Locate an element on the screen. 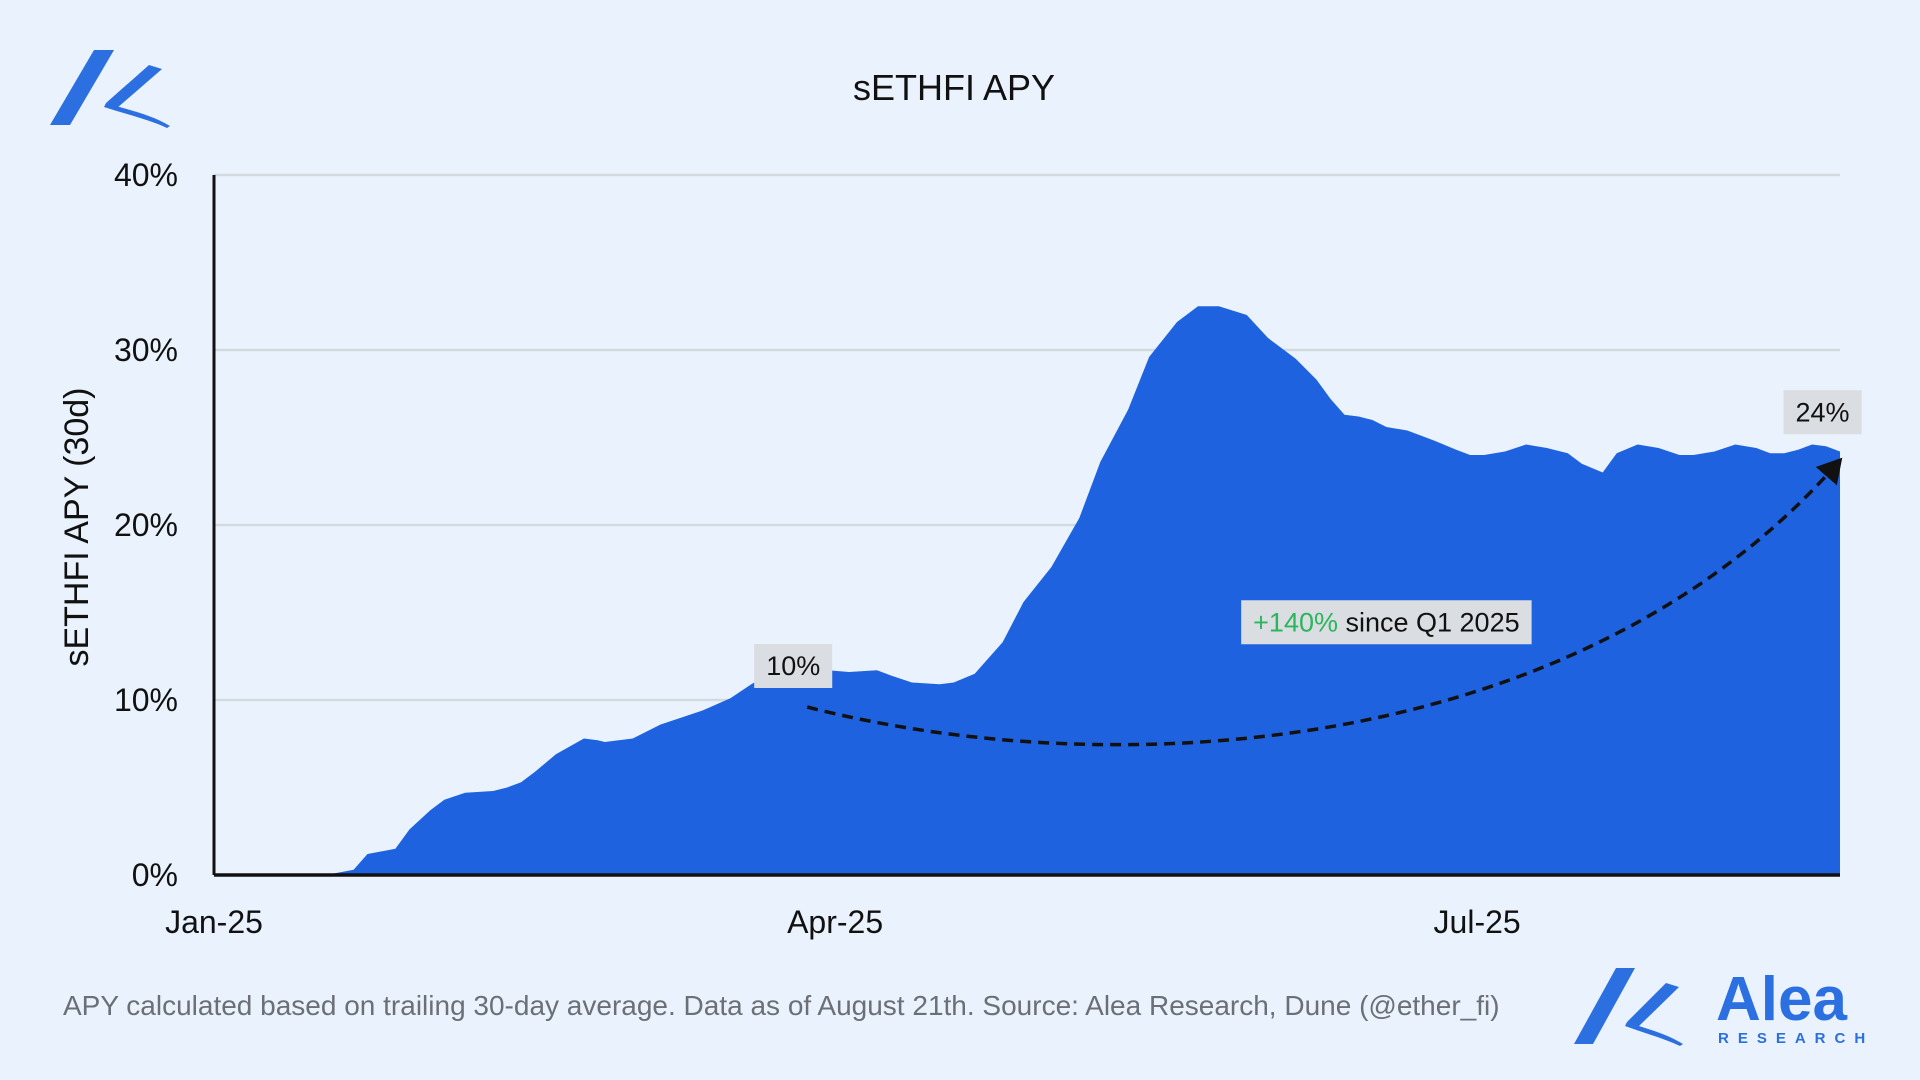 This screenshot has width=1920, height=1080. x-tick-label: Jul-25 is located at coordinates (1477, 922).